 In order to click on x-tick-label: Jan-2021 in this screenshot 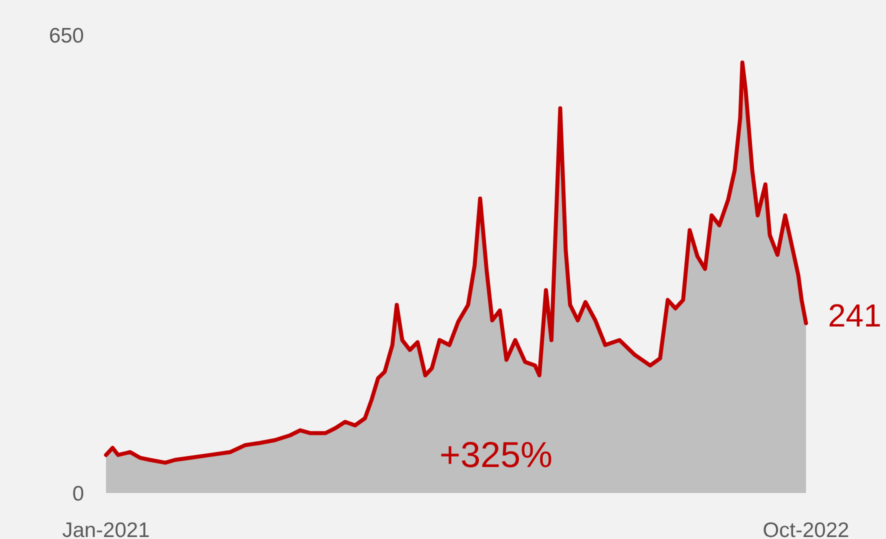, I will do `click(106, 529)`.